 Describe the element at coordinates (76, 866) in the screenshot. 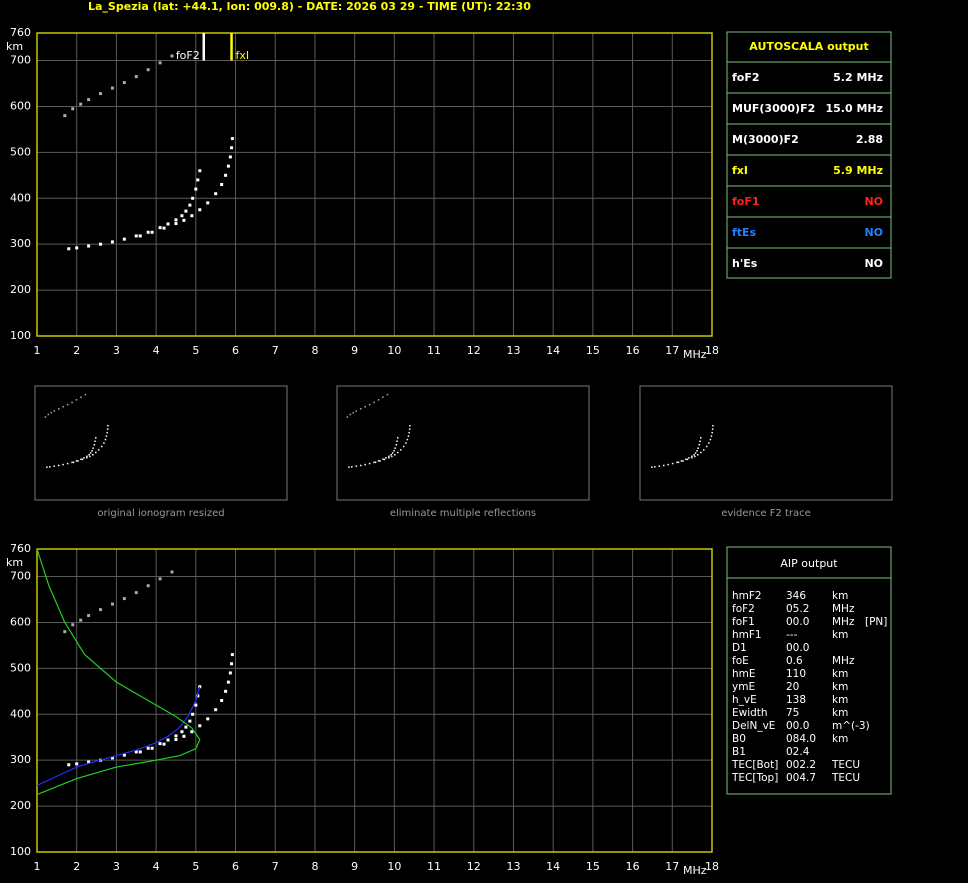

I see `x-tick-label: 2` at that location.